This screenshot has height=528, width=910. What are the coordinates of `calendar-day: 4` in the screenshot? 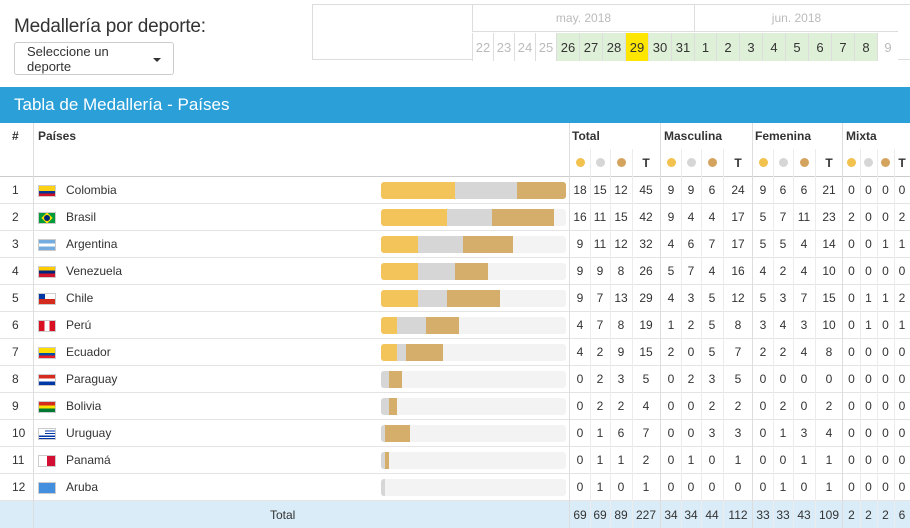 It's located at (773, 47).